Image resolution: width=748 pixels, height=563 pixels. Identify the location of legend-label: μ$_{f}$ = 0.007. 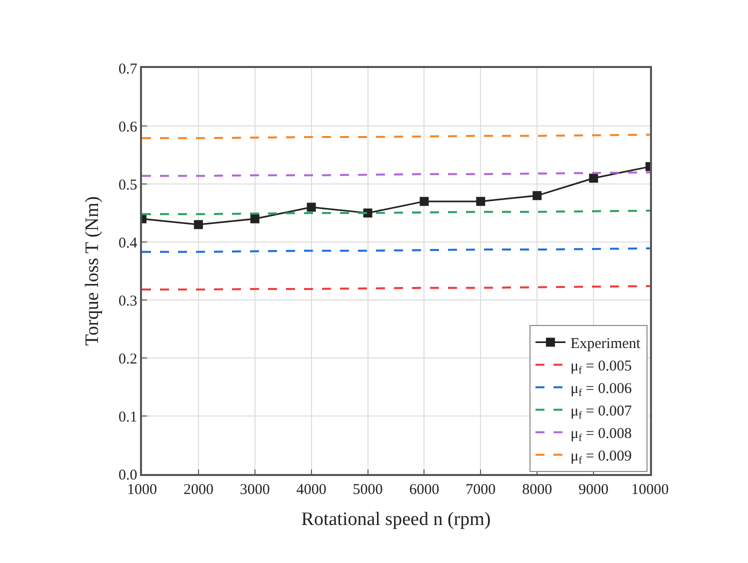
(601, 413).